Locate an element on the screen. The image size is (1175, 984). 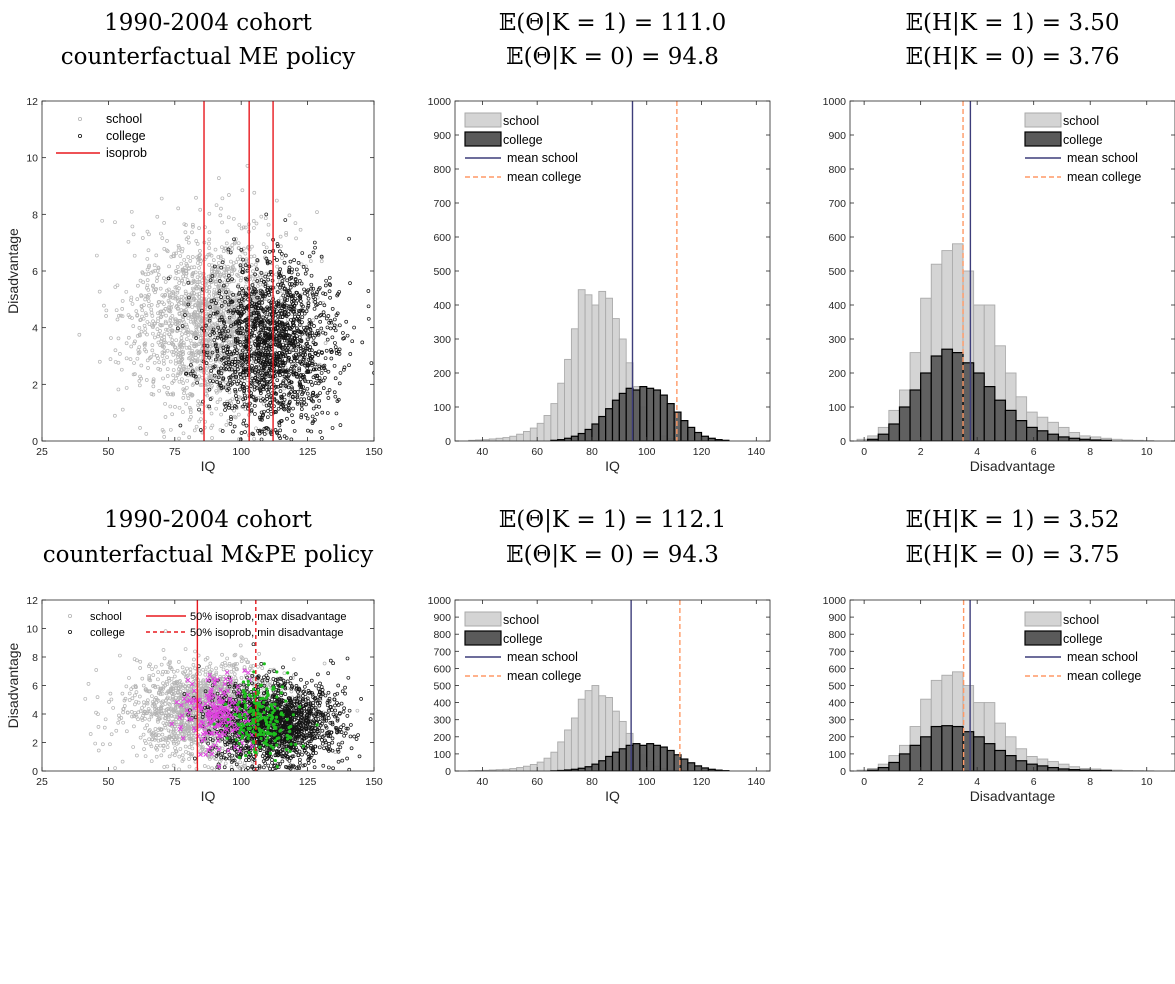
panel-title-line-2: counterfactual ME policy is located at coordinates (208, 57).